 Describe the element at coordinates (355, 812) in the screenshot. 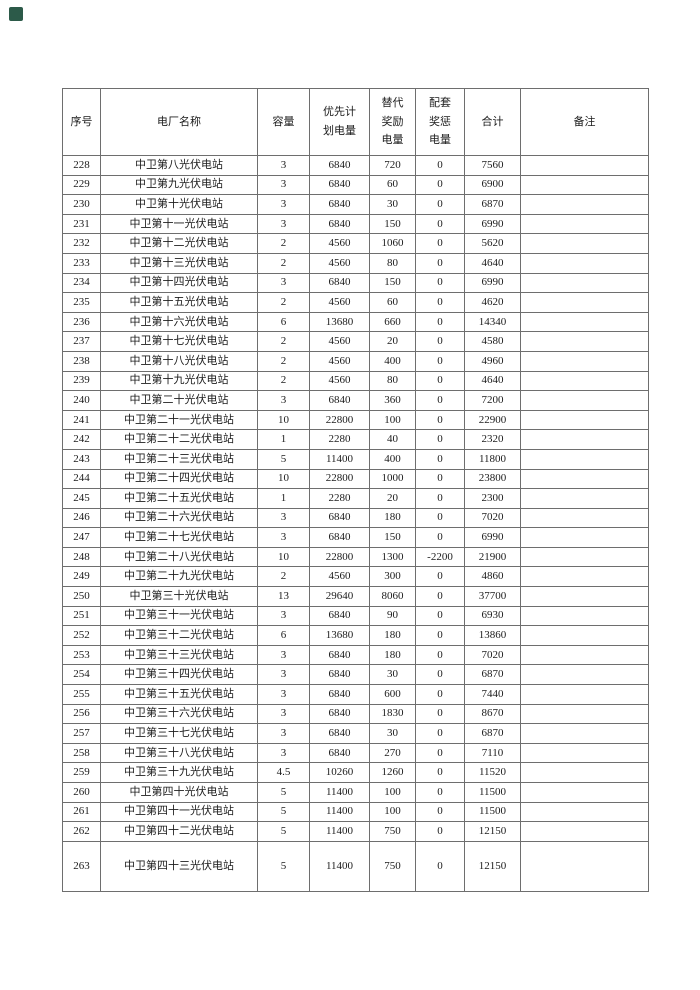

I see `table-row: 261 中卫第四十一光伏电站 5 11400 100 0 11500` at that location.